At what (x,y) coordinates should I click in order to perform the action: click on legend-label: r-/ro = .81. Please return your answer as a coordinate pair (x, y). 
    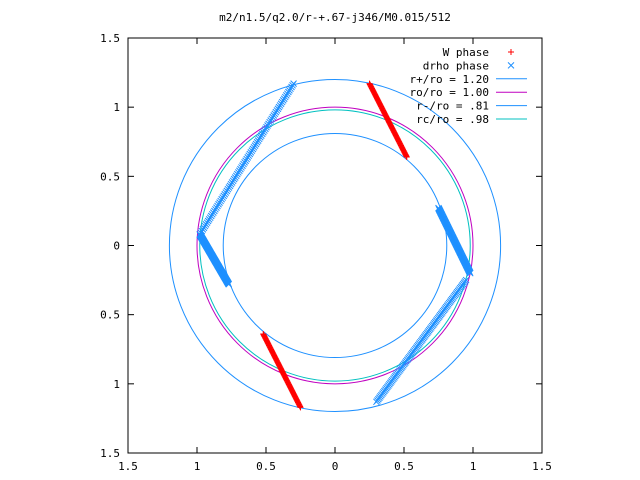
    Looking at the image, I should click on (452, 106).